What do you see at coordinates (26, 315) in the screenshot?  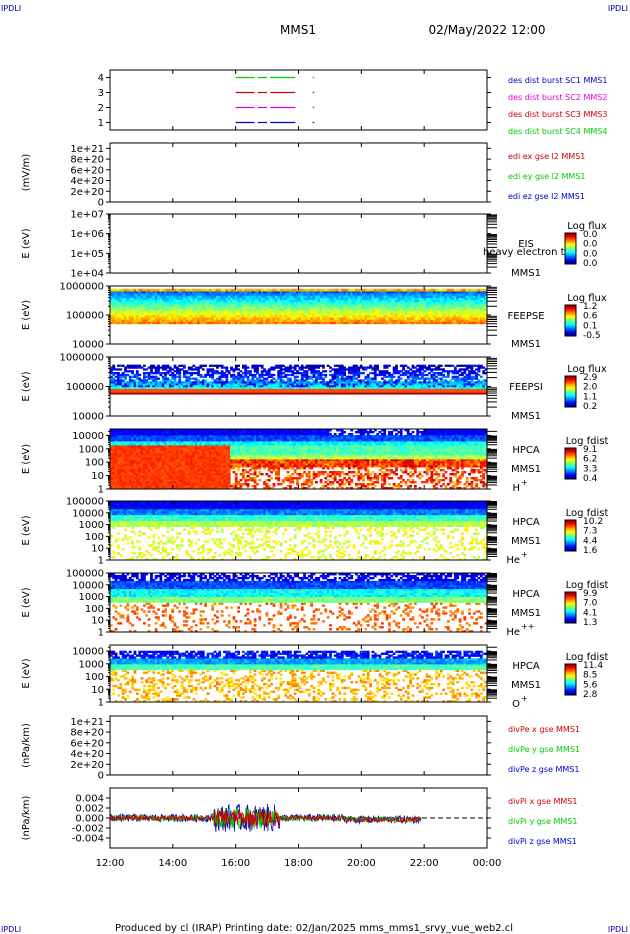 I see `y-axis-label: E (eV)` at bounding box center [26, 315].